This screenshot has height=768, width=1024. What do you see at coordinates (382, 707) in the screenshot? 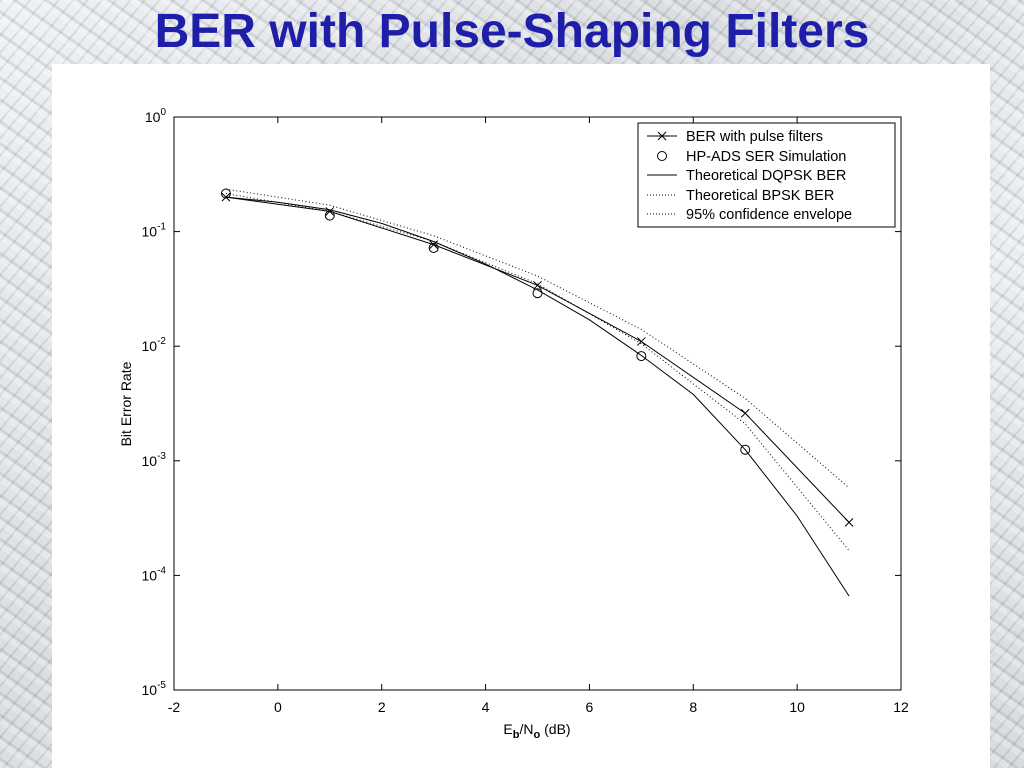
I see `x-tick-label: 2` at bounding box center [382, 707].